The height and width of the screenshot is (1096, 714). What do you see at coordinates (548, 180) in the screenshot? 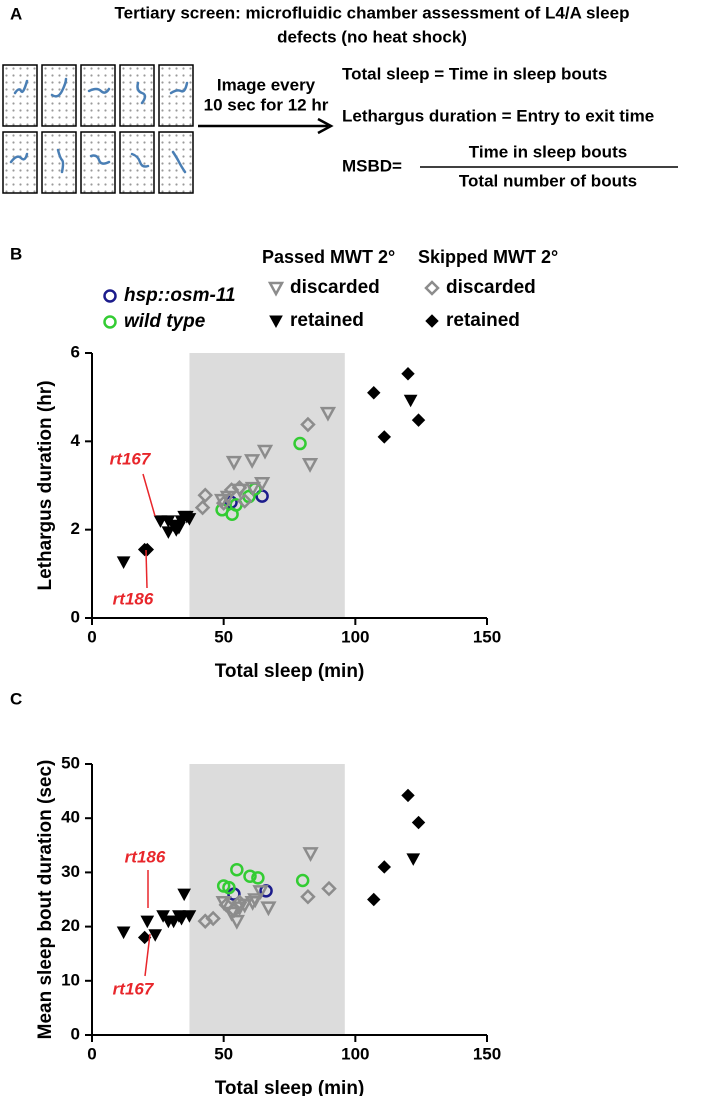
I see `fraction-denominator: Total number of bouts` at bounding box center [548, 180].